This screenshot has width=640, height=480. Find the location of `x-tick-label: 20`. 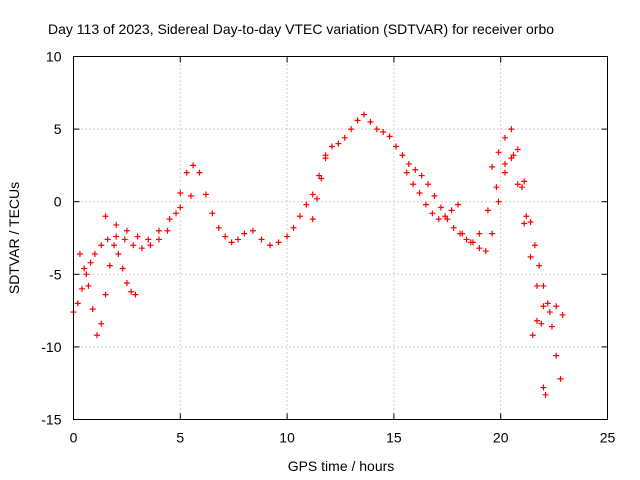

x-tick-label: 20 is located at coordinates (501, 438).